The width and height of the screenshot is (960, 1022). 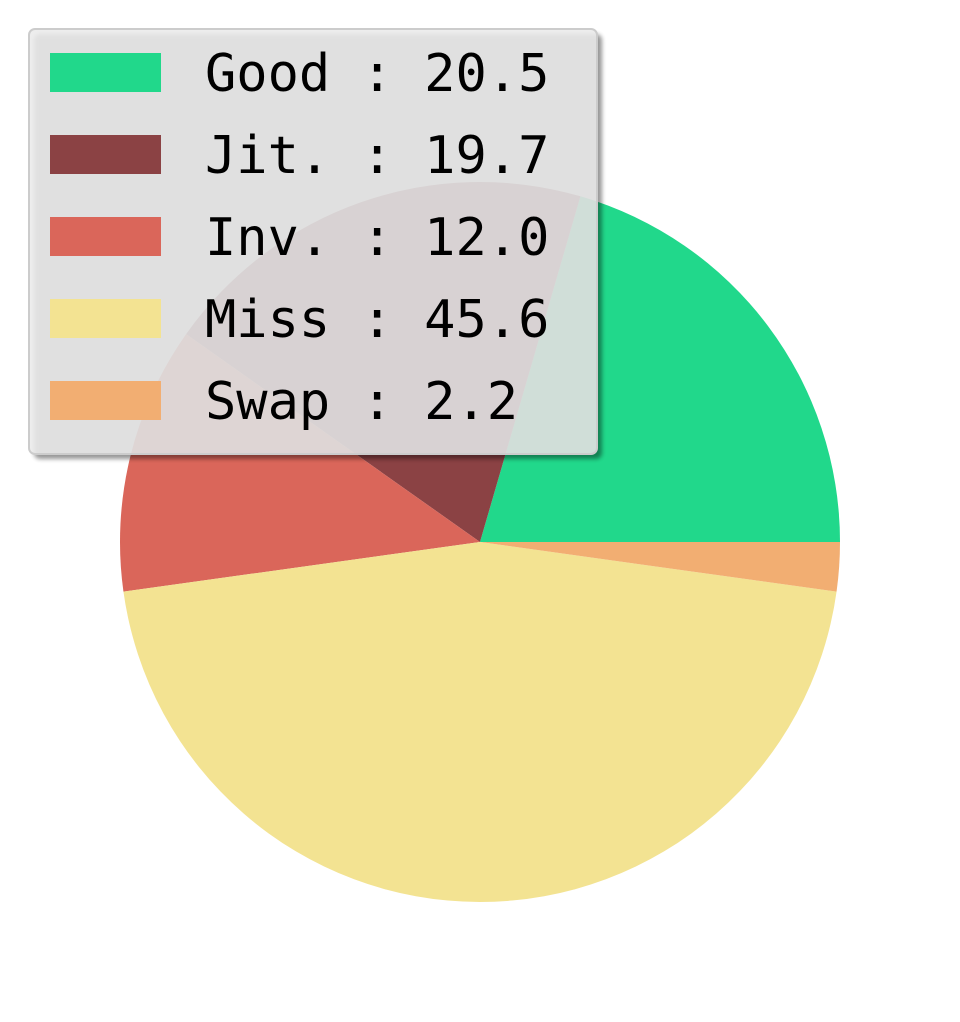 I want to click on pie-slice-swap, so click(x=660, y=567).